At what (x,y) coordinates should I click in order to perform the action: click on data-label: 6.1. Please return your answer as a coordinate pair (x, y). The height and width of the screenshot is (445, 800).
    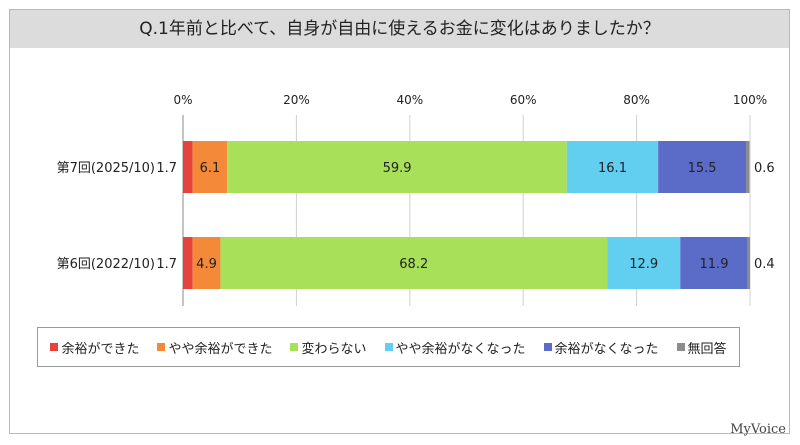
    Looking at the image, I should click on (210, 168).